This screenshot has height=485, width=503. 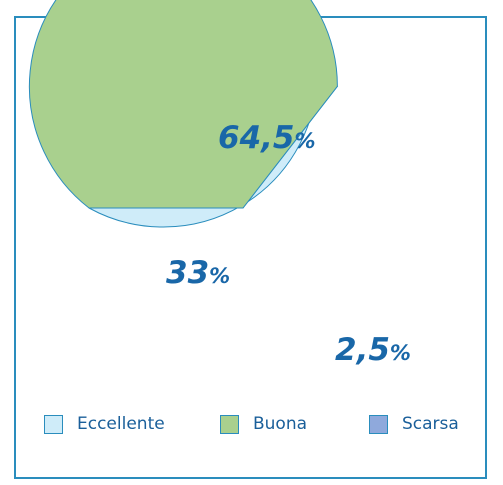 I want to click on legend-swatch-buona, so click(x=229, y=424).